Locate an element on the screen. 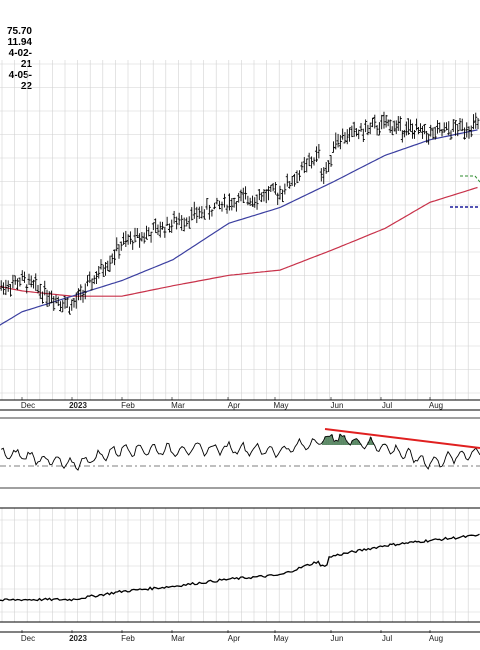 The image size is (480, 650). x-axis-label-bottom: Apr is located at coordinates (234, 638).